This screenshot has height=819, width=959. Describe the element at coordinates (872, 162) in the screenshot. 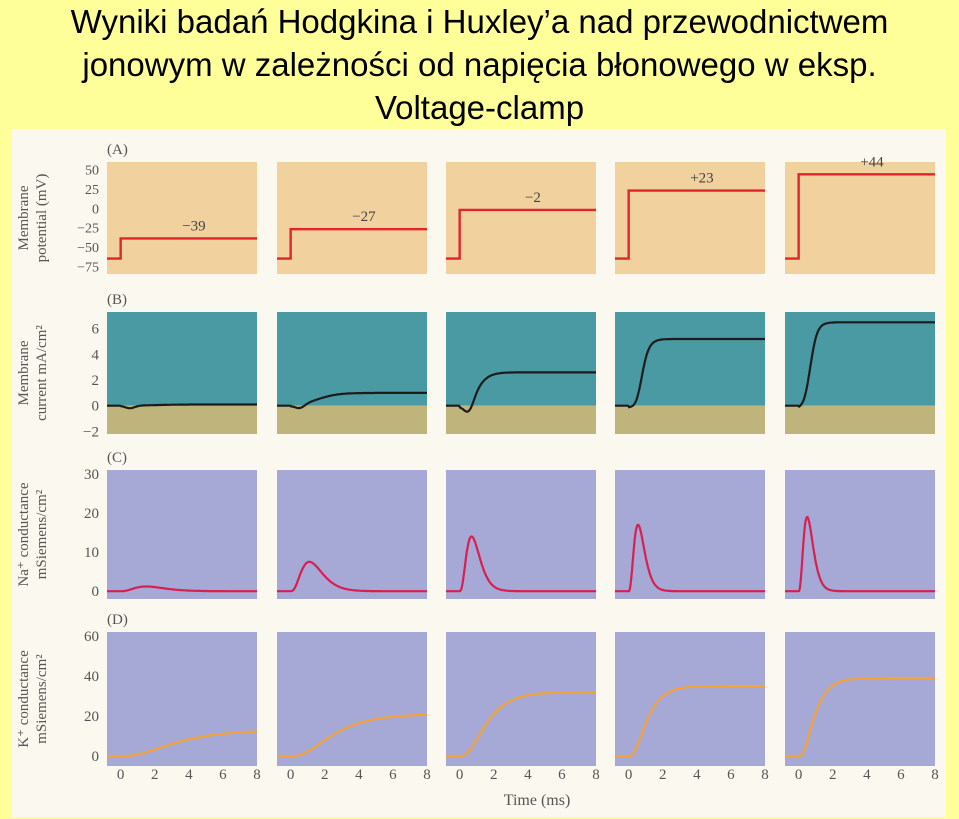

I see `clamp-potential-label: +44` at that location.